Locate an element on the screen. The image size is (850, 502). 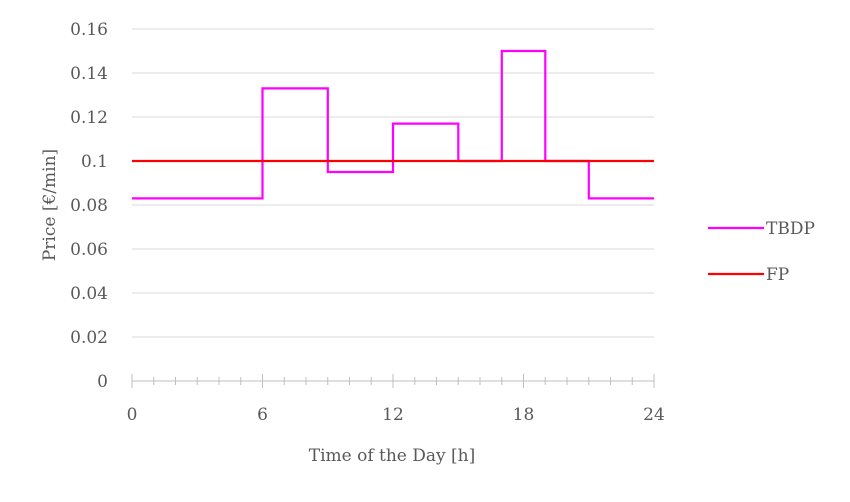
y-tick-label: 0.04 is located at coordinates (89, 294).